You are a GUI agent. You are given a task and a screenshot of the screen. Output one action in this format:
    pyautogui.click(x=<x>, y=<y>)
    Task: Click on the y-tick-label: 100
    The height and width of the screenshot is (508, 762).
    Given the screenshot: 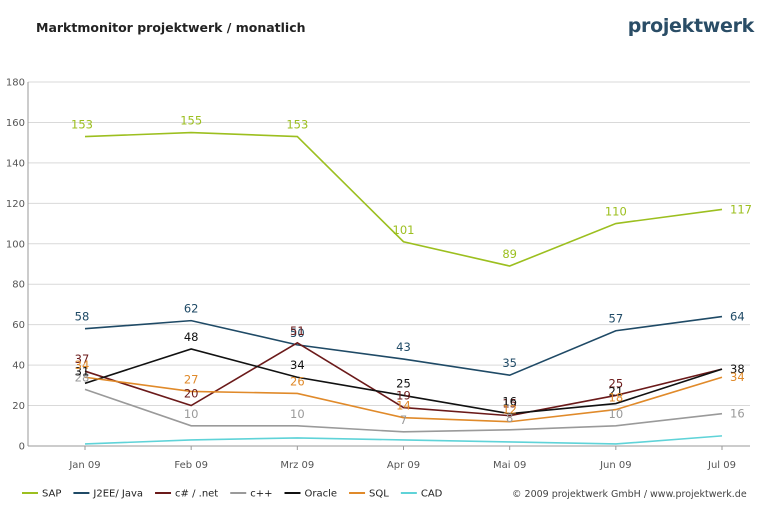 What is the action you would take?
    pyautogui.click(x=15, y=244)
    